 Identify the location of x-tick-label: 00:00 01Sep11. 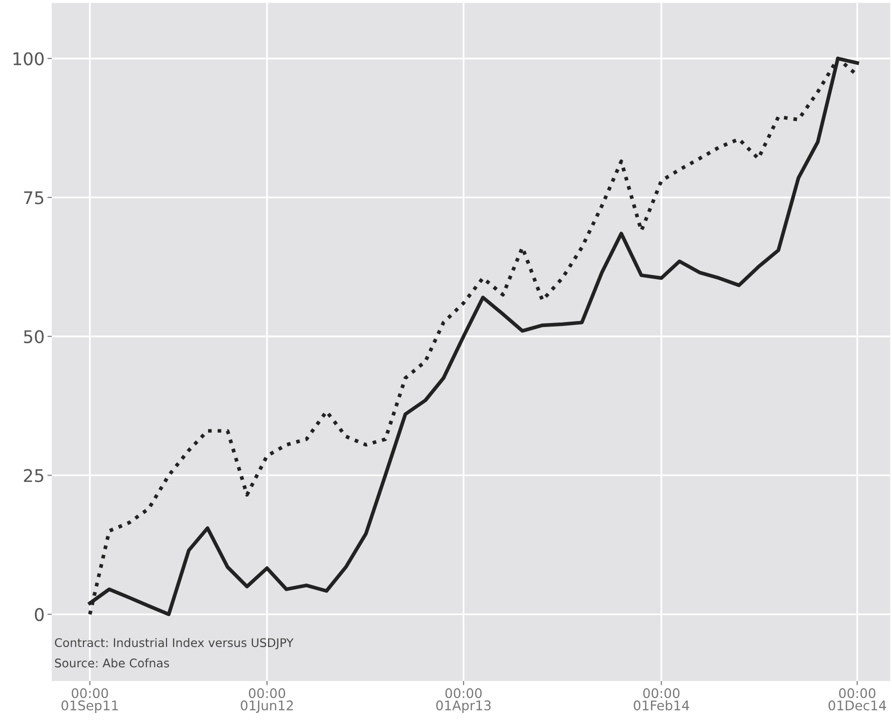
(90, 700).